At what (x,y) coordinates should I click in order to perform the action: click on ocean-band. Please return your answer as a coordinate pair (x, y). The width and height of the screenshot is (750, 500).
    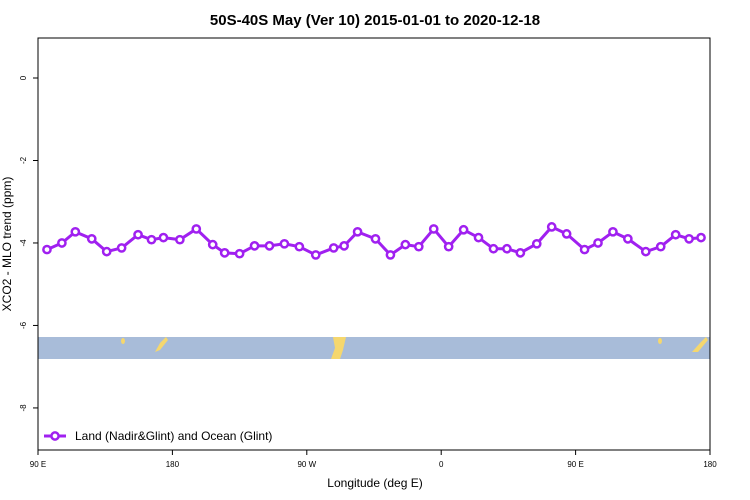
    Looking at the image, I should click on (374, 348).